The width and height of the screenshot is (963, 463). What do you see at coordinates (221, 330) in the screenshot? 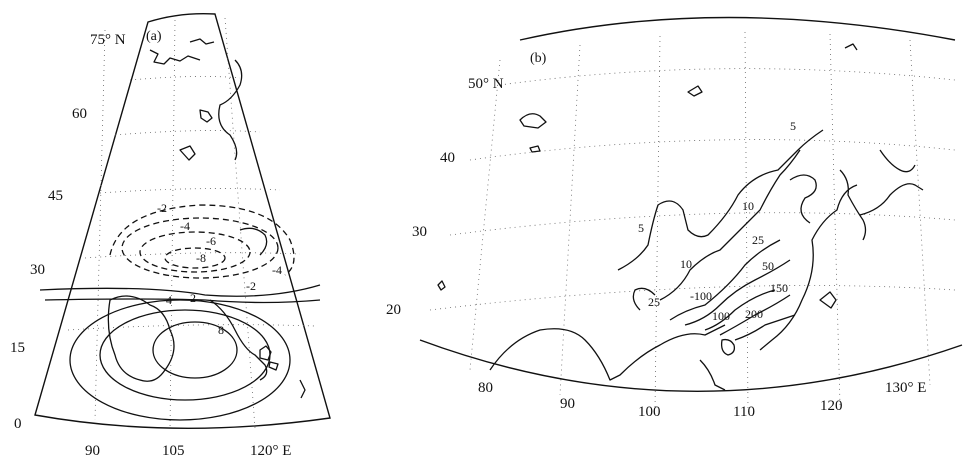
I see `contour-label: 8` at bounding box center [221, 330].